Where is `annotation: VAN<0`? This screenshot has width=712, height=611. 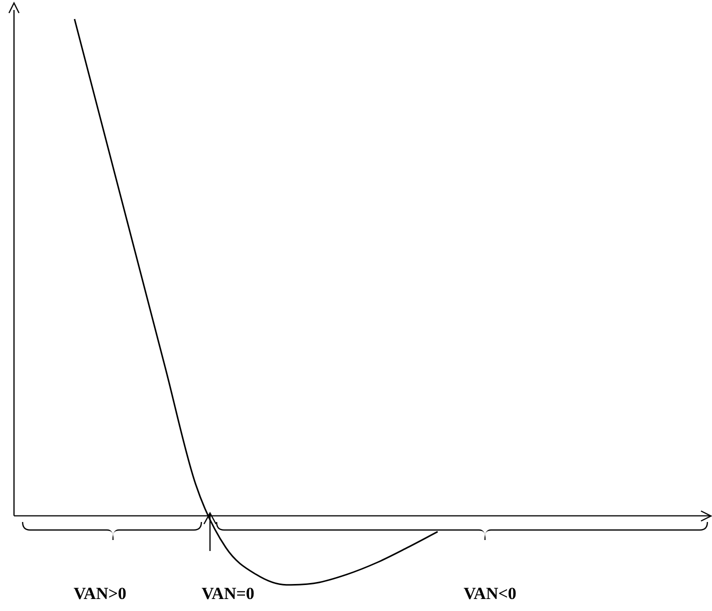 annotation: VAN<0 is located at coordinates (490, 594).